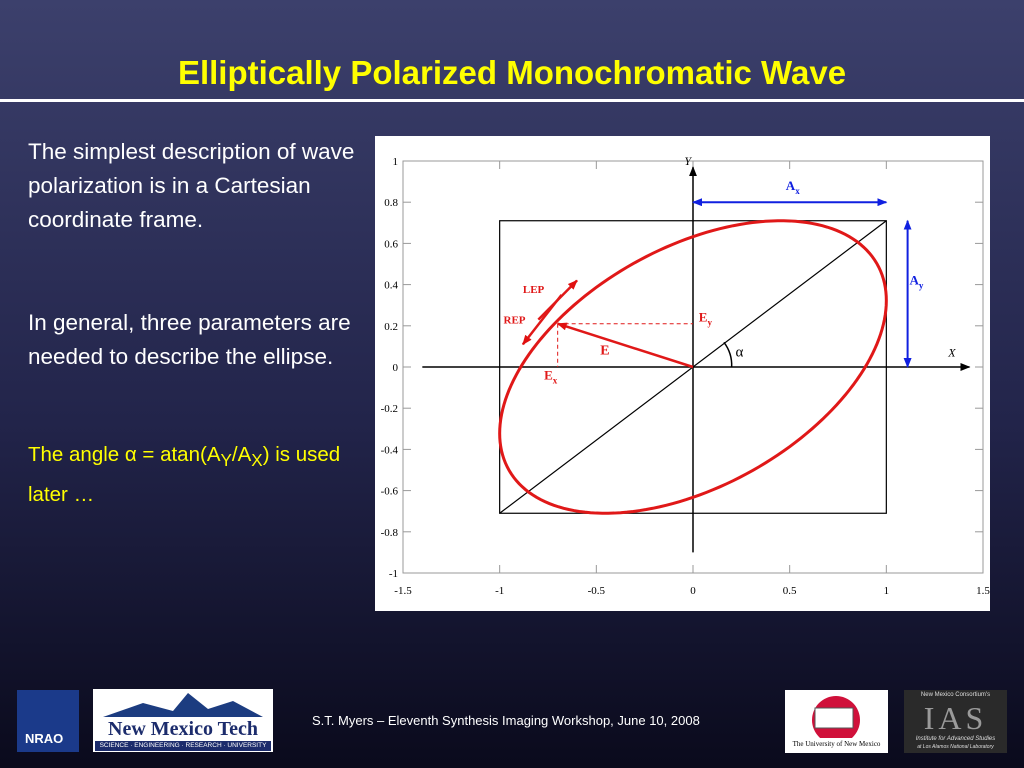 The height and width of the screenshot is (768, 1024). Describe the element at coordinates (542, 320) in the screenshot. I see `rep-arrow` at that location.